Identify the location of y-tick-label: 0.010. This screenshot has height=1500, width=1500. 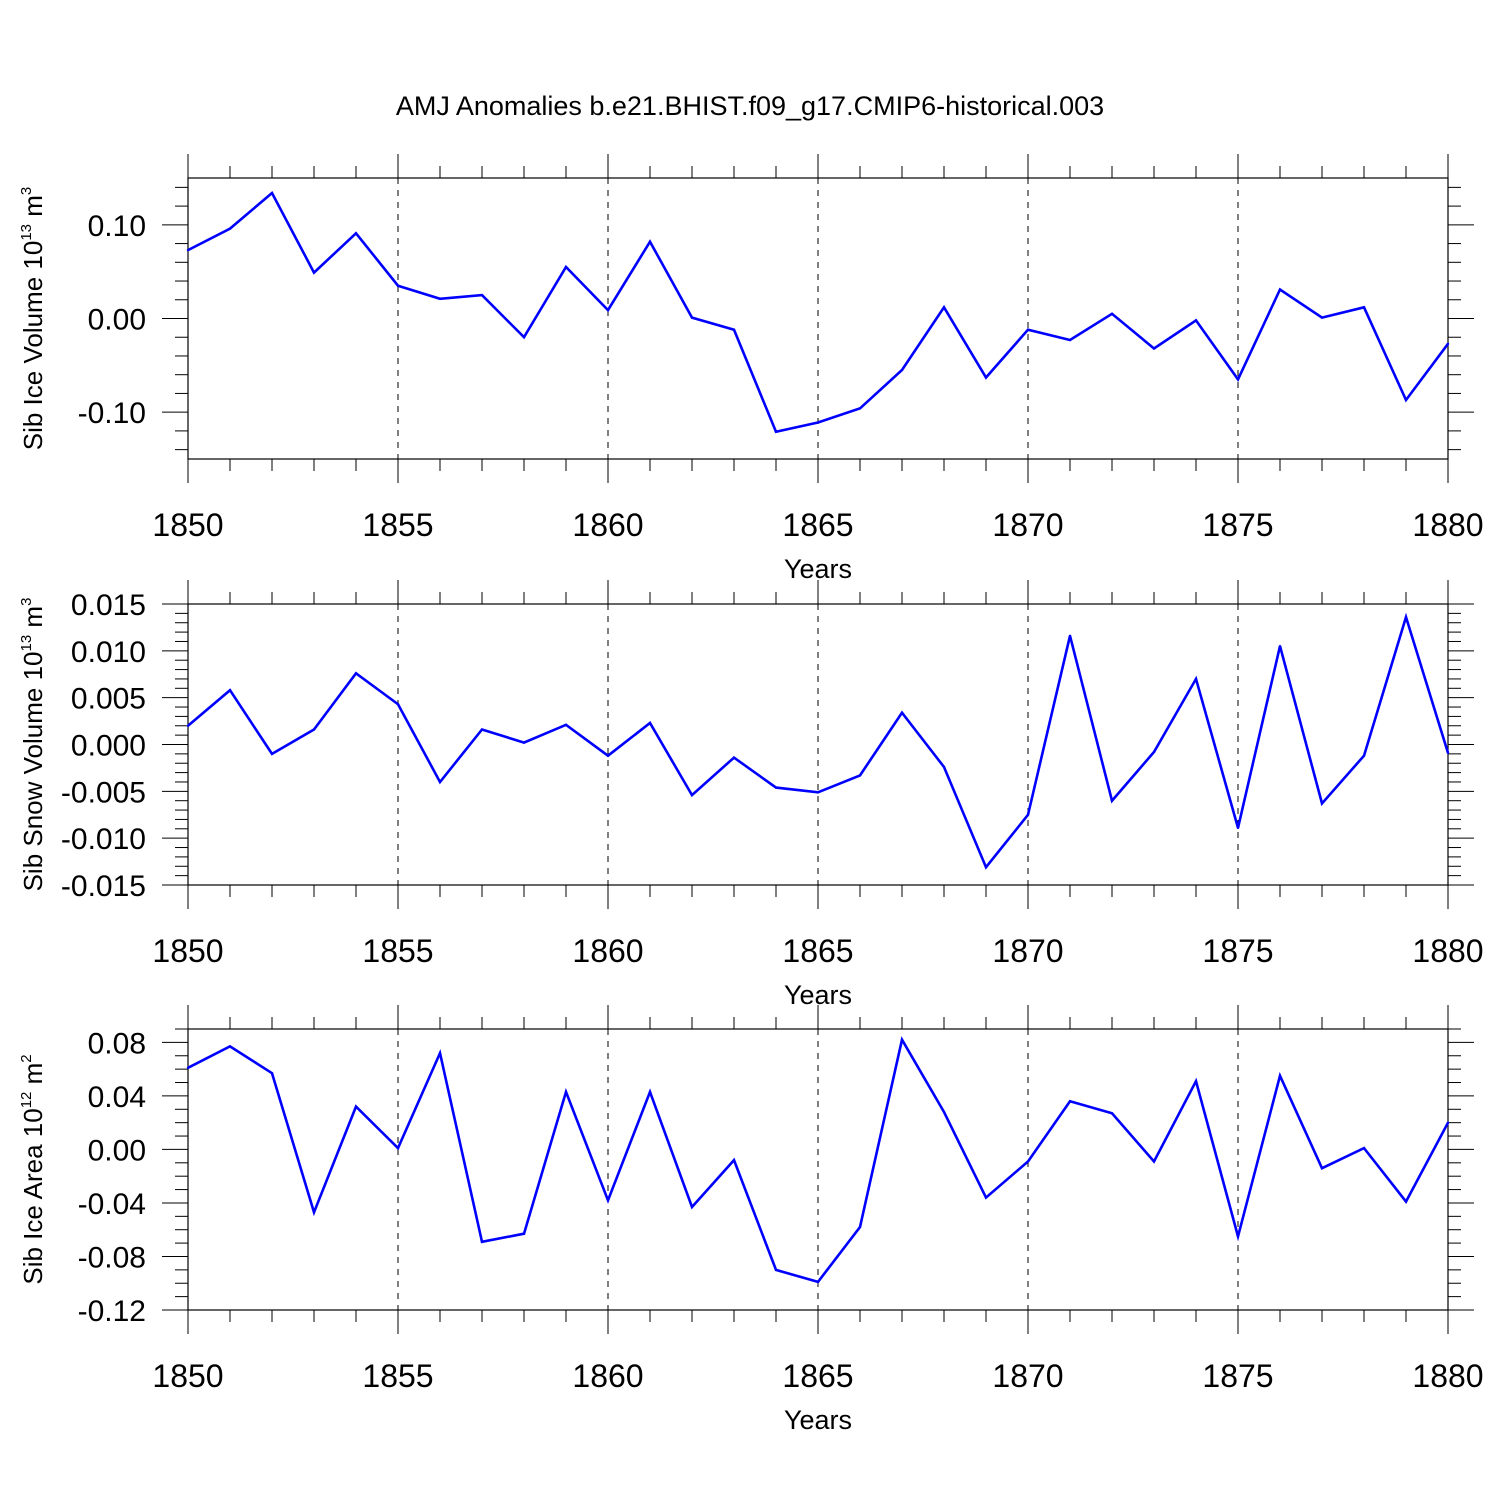
(108, 652).